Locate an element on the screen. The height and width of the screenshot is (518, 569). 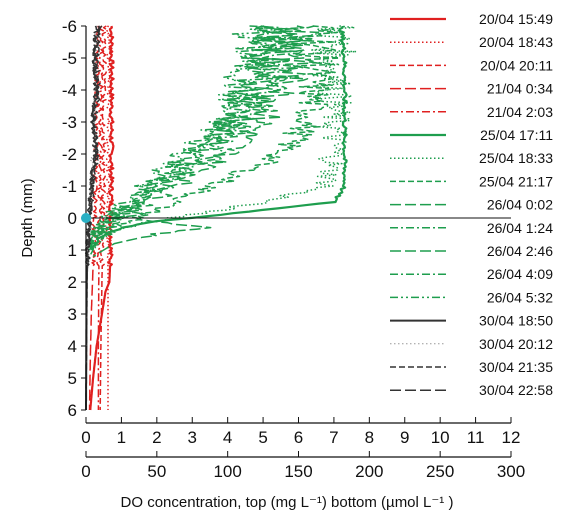
x-tick-label-mg: 9 is located at coordinates (404, 437).